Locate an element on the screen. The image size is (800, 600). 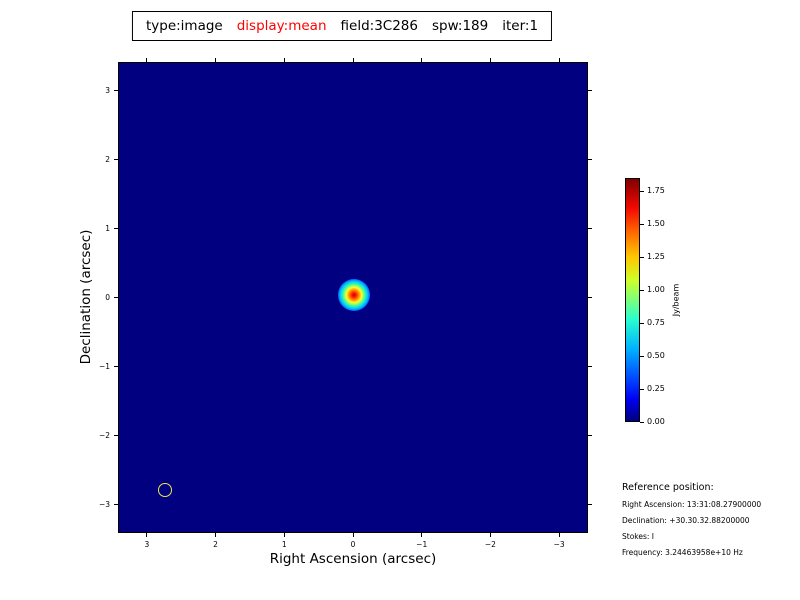
title-part: field:3C286 is located at coordinates (379, 26).